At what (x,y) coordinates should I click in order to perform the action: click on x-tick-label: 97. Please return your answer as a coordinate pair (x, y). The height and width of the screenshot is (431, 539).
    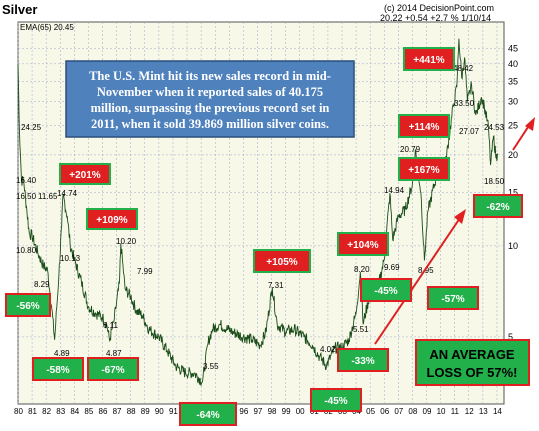
    Looking at the image, I should click on (257, 411).